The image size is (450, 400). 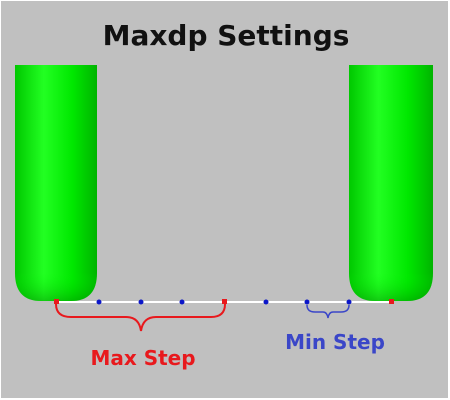 I want to click on end-marker, so click(x=391, y=301).